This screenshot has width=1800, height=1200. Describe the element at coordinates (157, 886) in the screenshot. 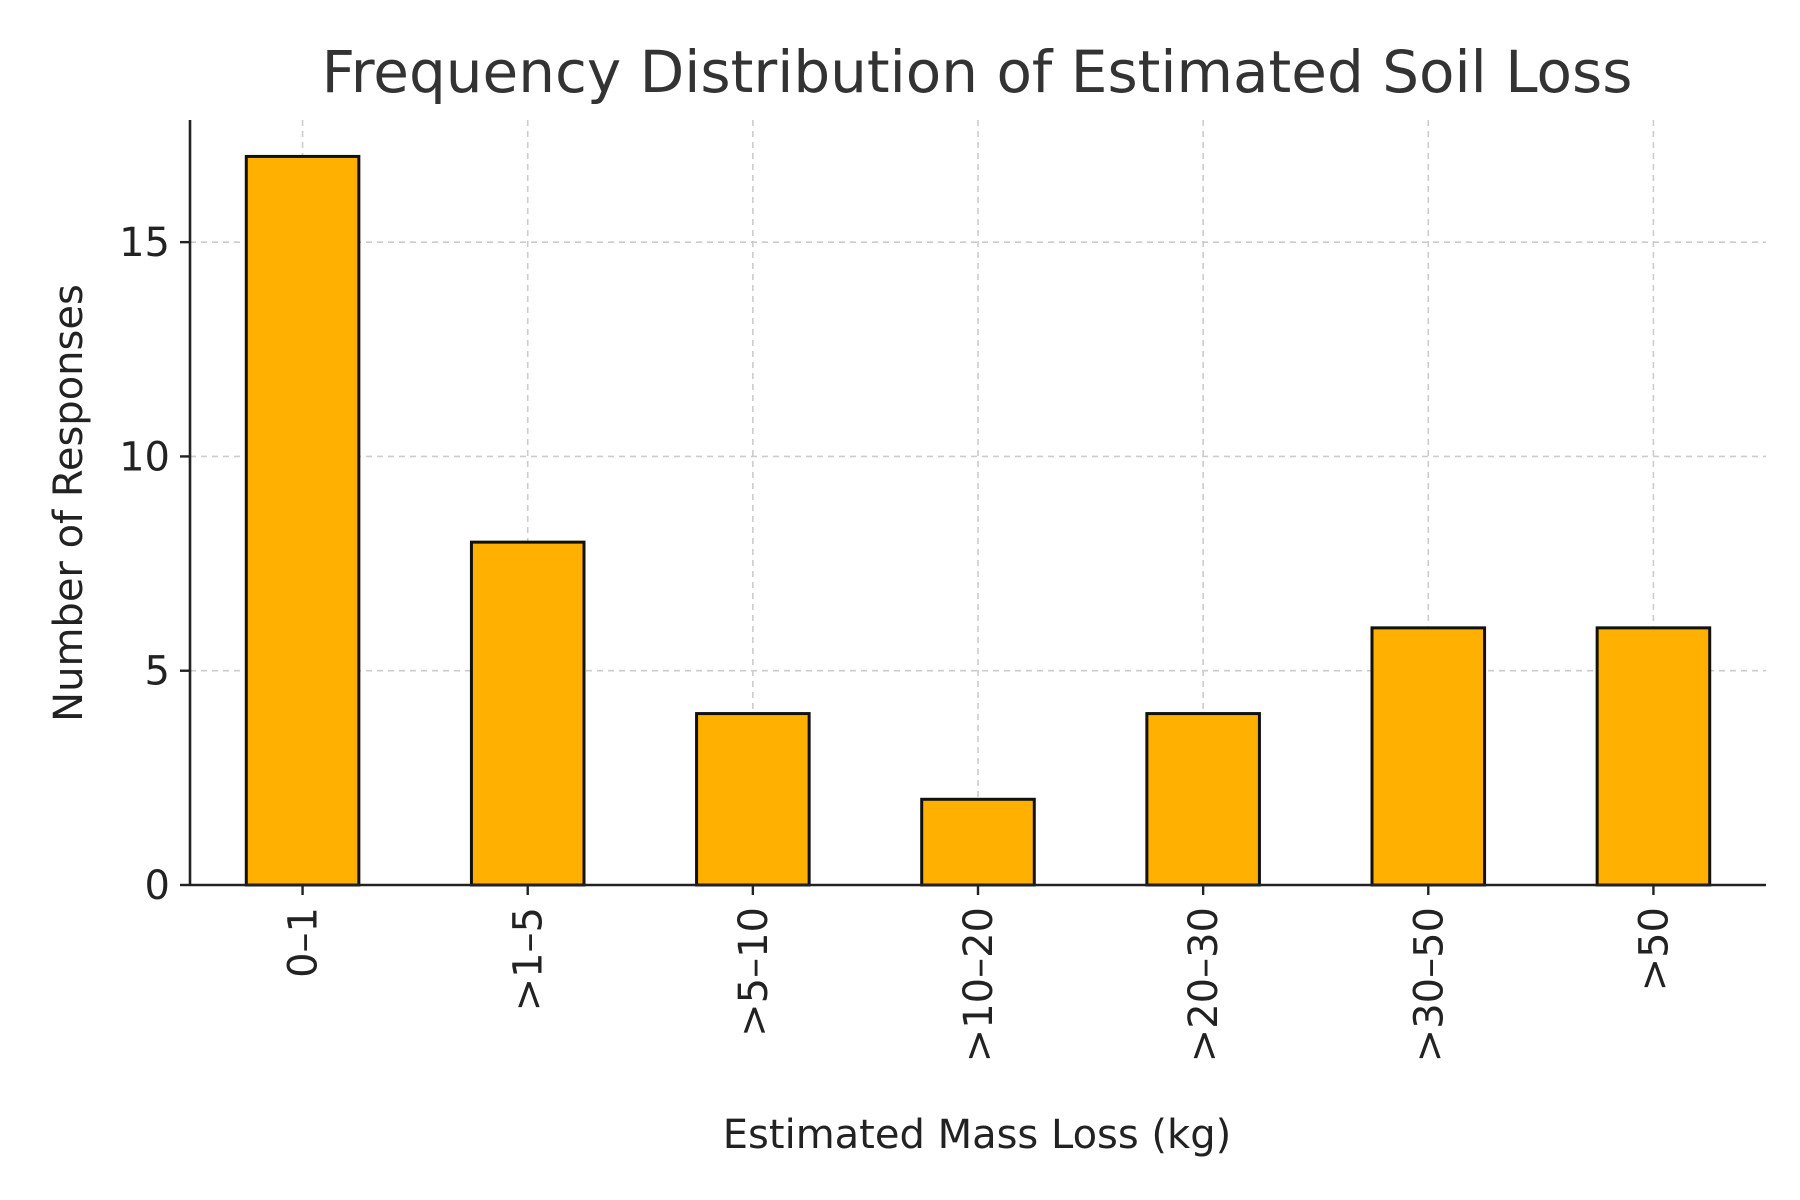

I see `y-tick-label: 0` at that location.